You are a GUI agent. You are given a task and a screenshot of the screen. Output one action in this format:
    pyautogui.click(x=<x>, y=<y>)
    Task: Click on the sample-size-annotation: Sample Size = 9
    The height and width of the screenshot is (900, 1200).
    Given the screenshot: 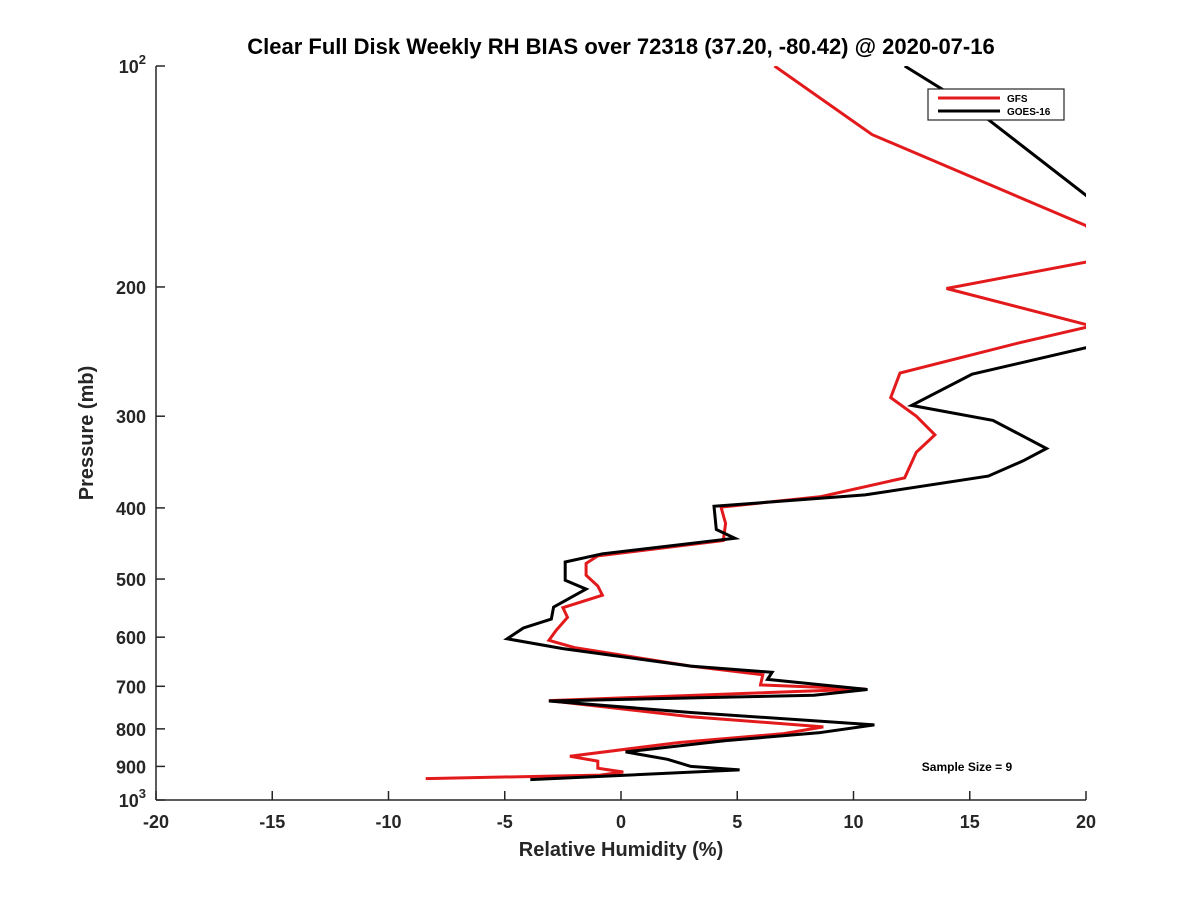 What is the action you would take?
    pyautogui.click(x=967, y=767)
    